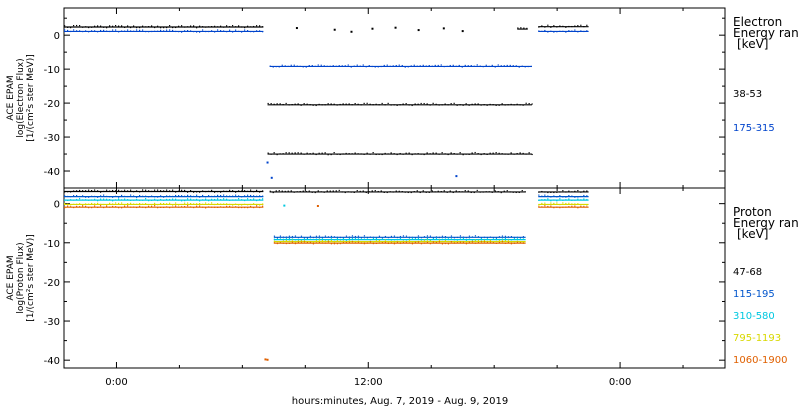 The height and width of the screenshot is (410, 800). Describe the element at coordinates (296, 28) in the screenshot. I see `electron-scatter-point` at that location.